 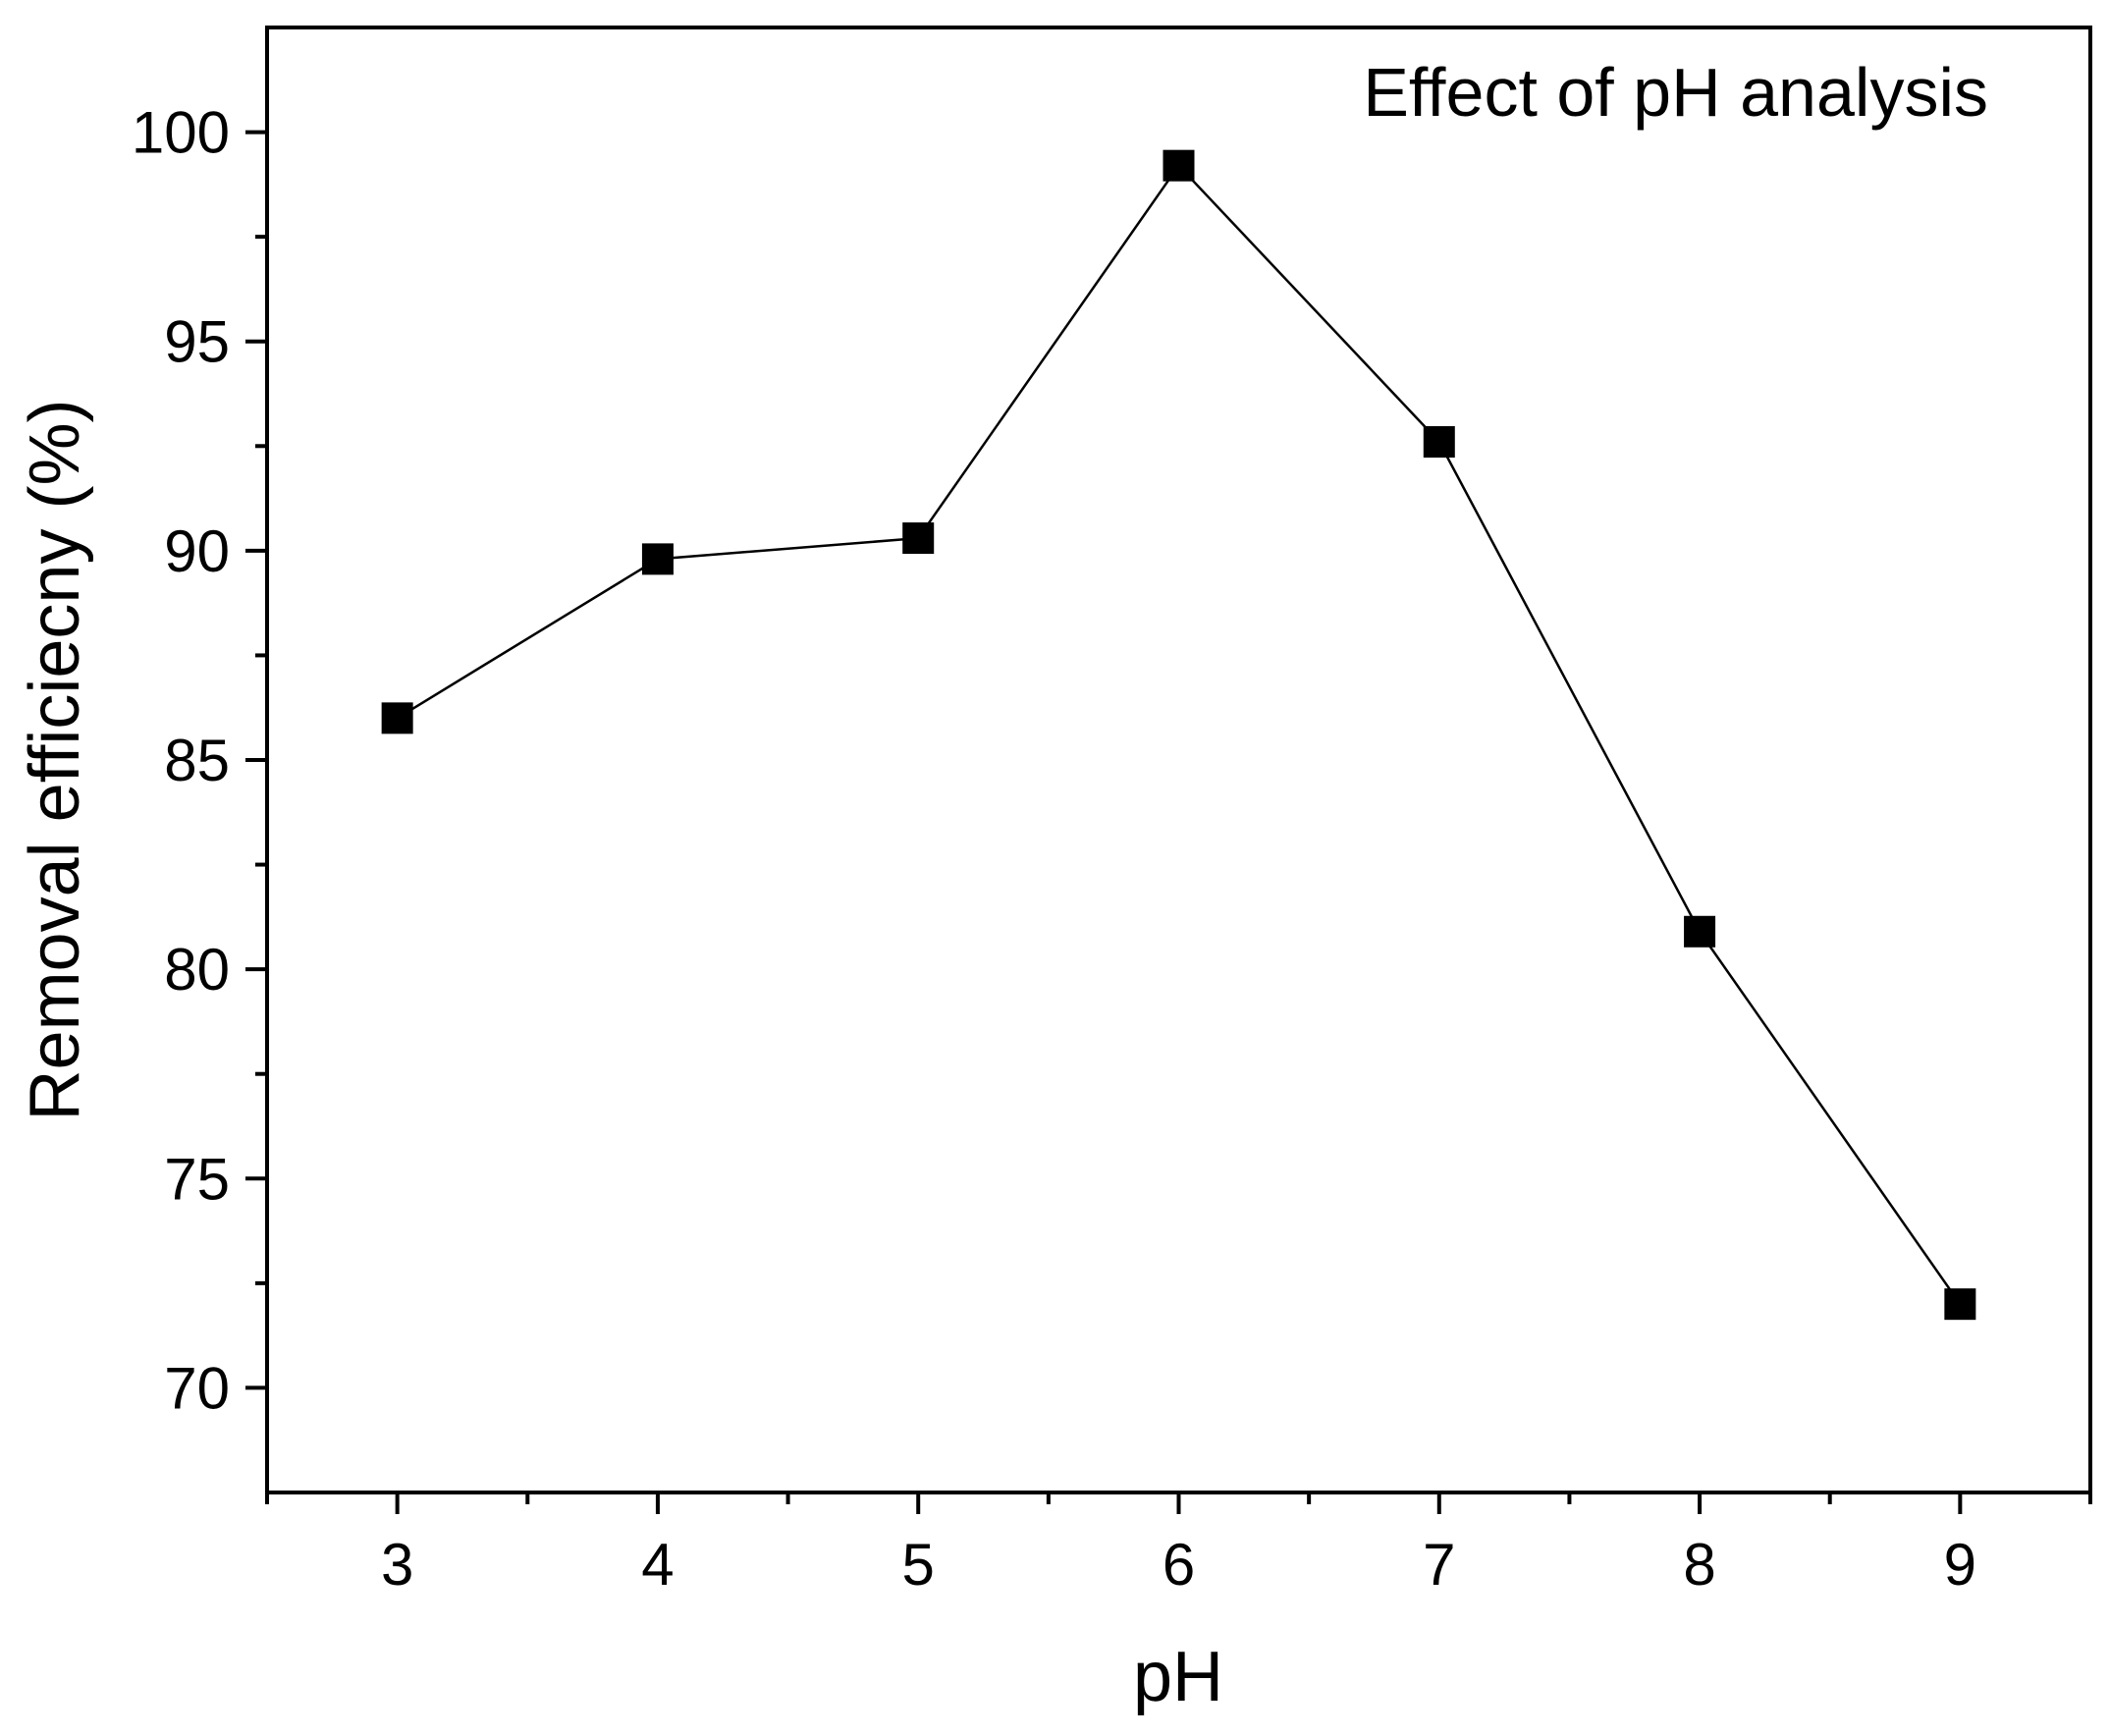 What do you see at coordinates (1179, 1565) in the screenshot?
I see `x-tick-label: 6` at bounding box center [1179, 1565].